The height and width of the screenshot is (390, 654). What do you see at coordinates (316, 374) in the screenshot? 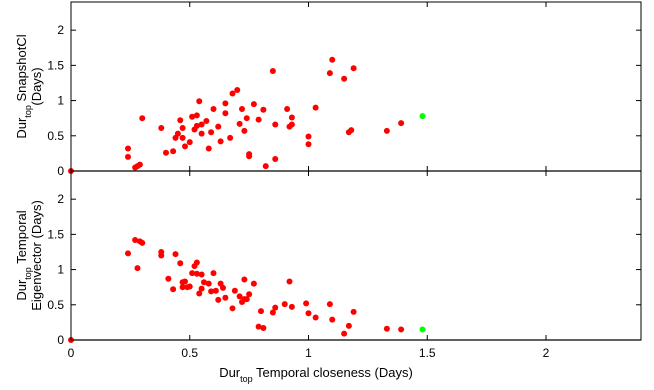
I see `x-axis-label: Durtop Temporal closeness (Days)` at bounding box center [316, 374].